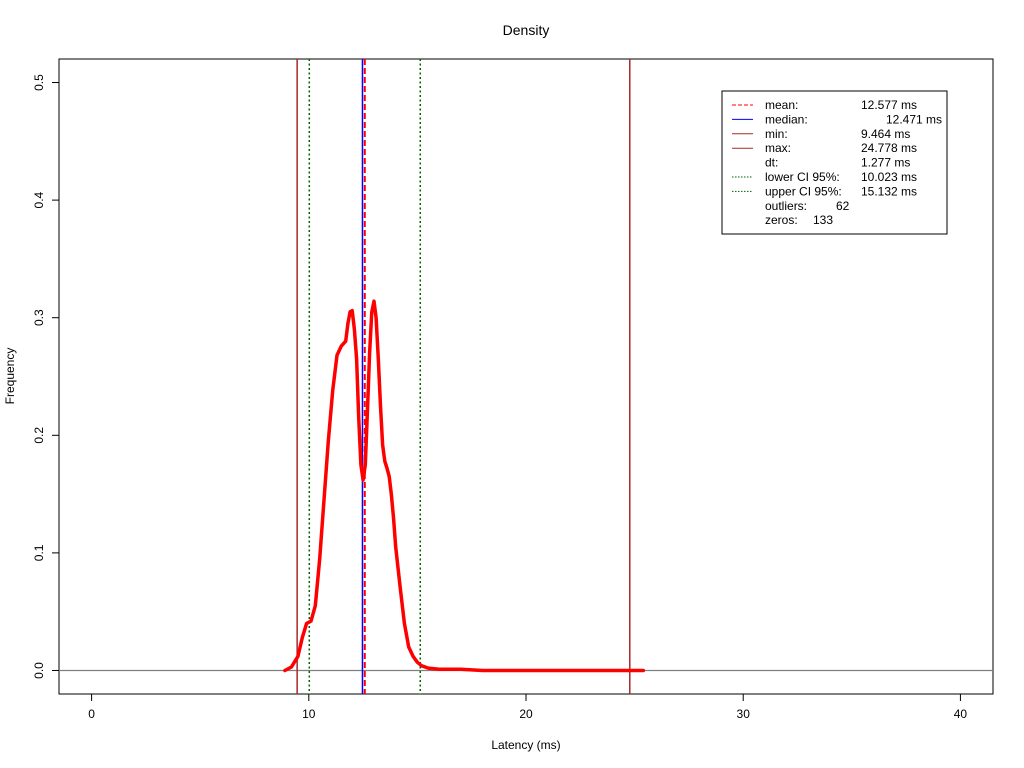 The width and height of the screenshot is (1024, 768). What do you see at coordinates (889, 148) in the screenshot?
I see `legend-value: 24.778 ms` at bounding box center [889, 148].